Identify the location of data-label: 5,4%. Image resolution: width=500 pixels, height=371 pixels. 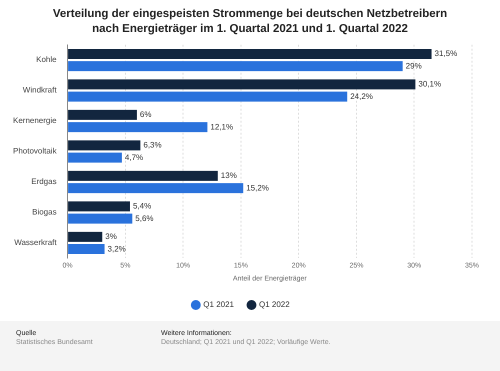
(142, 206).